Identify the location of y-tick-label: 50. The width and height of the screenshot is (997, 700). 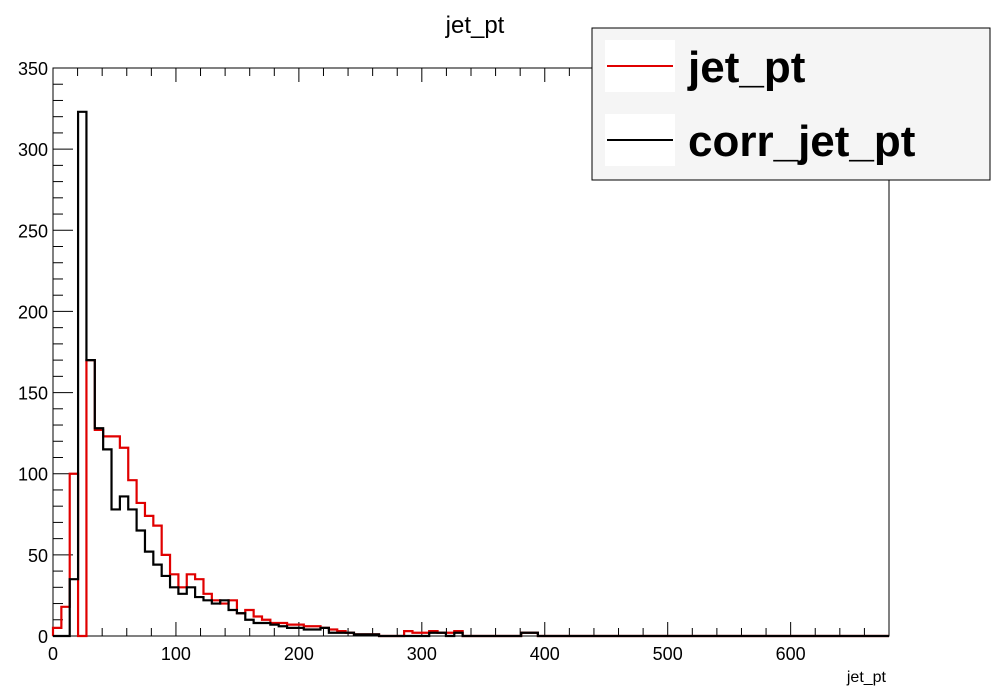
(38, 556).